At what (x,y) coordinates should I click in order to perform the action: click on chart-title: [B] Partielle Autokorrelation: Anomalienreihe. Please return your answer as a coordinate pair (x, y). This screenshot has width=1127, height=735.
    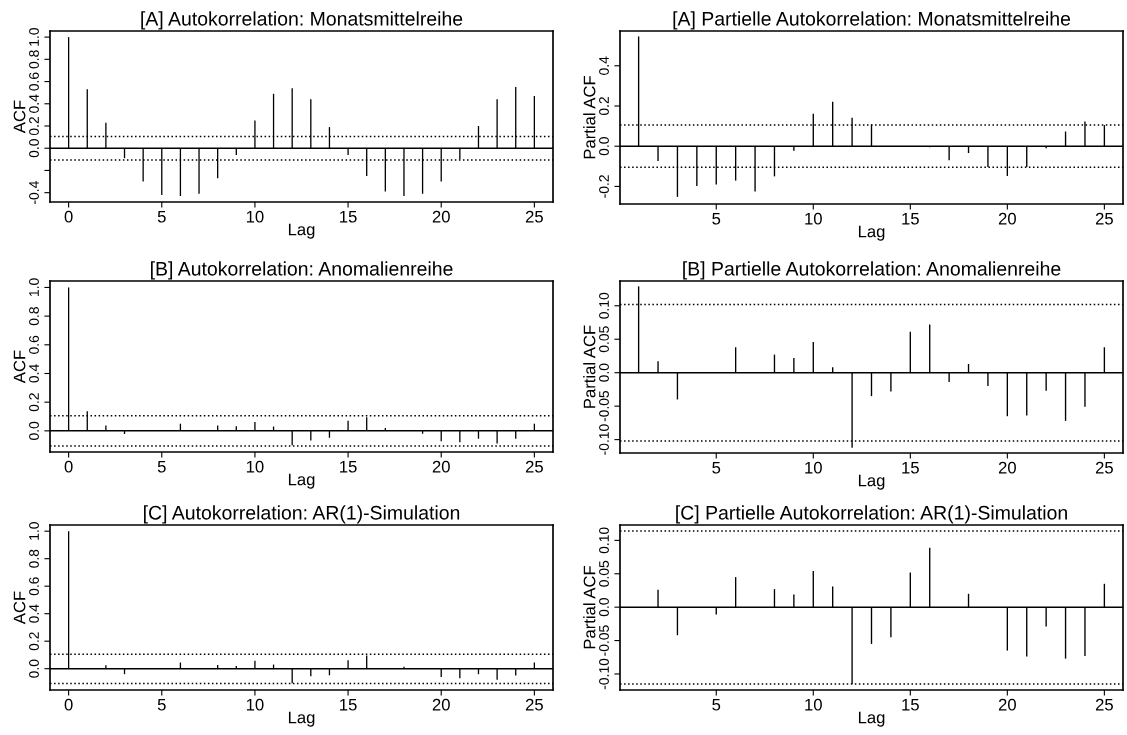
    Looking at the image, I should click on (872, 270).